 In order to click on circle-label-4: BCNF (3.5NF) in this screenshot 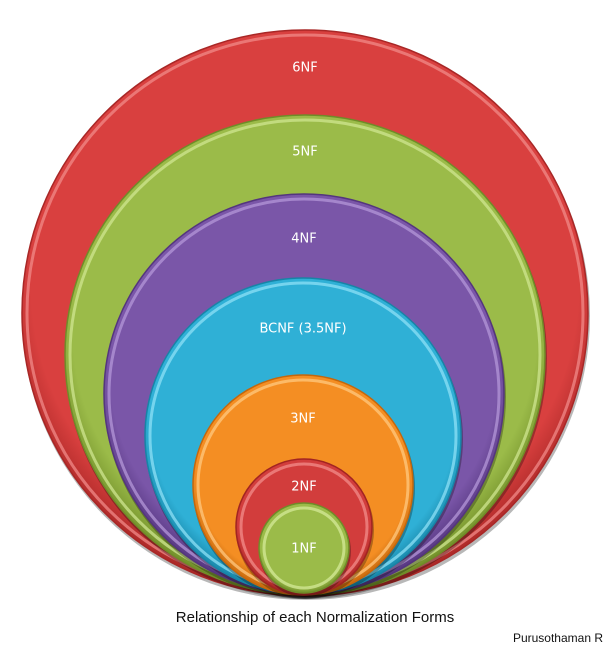, I will do `click(302, 329)`.